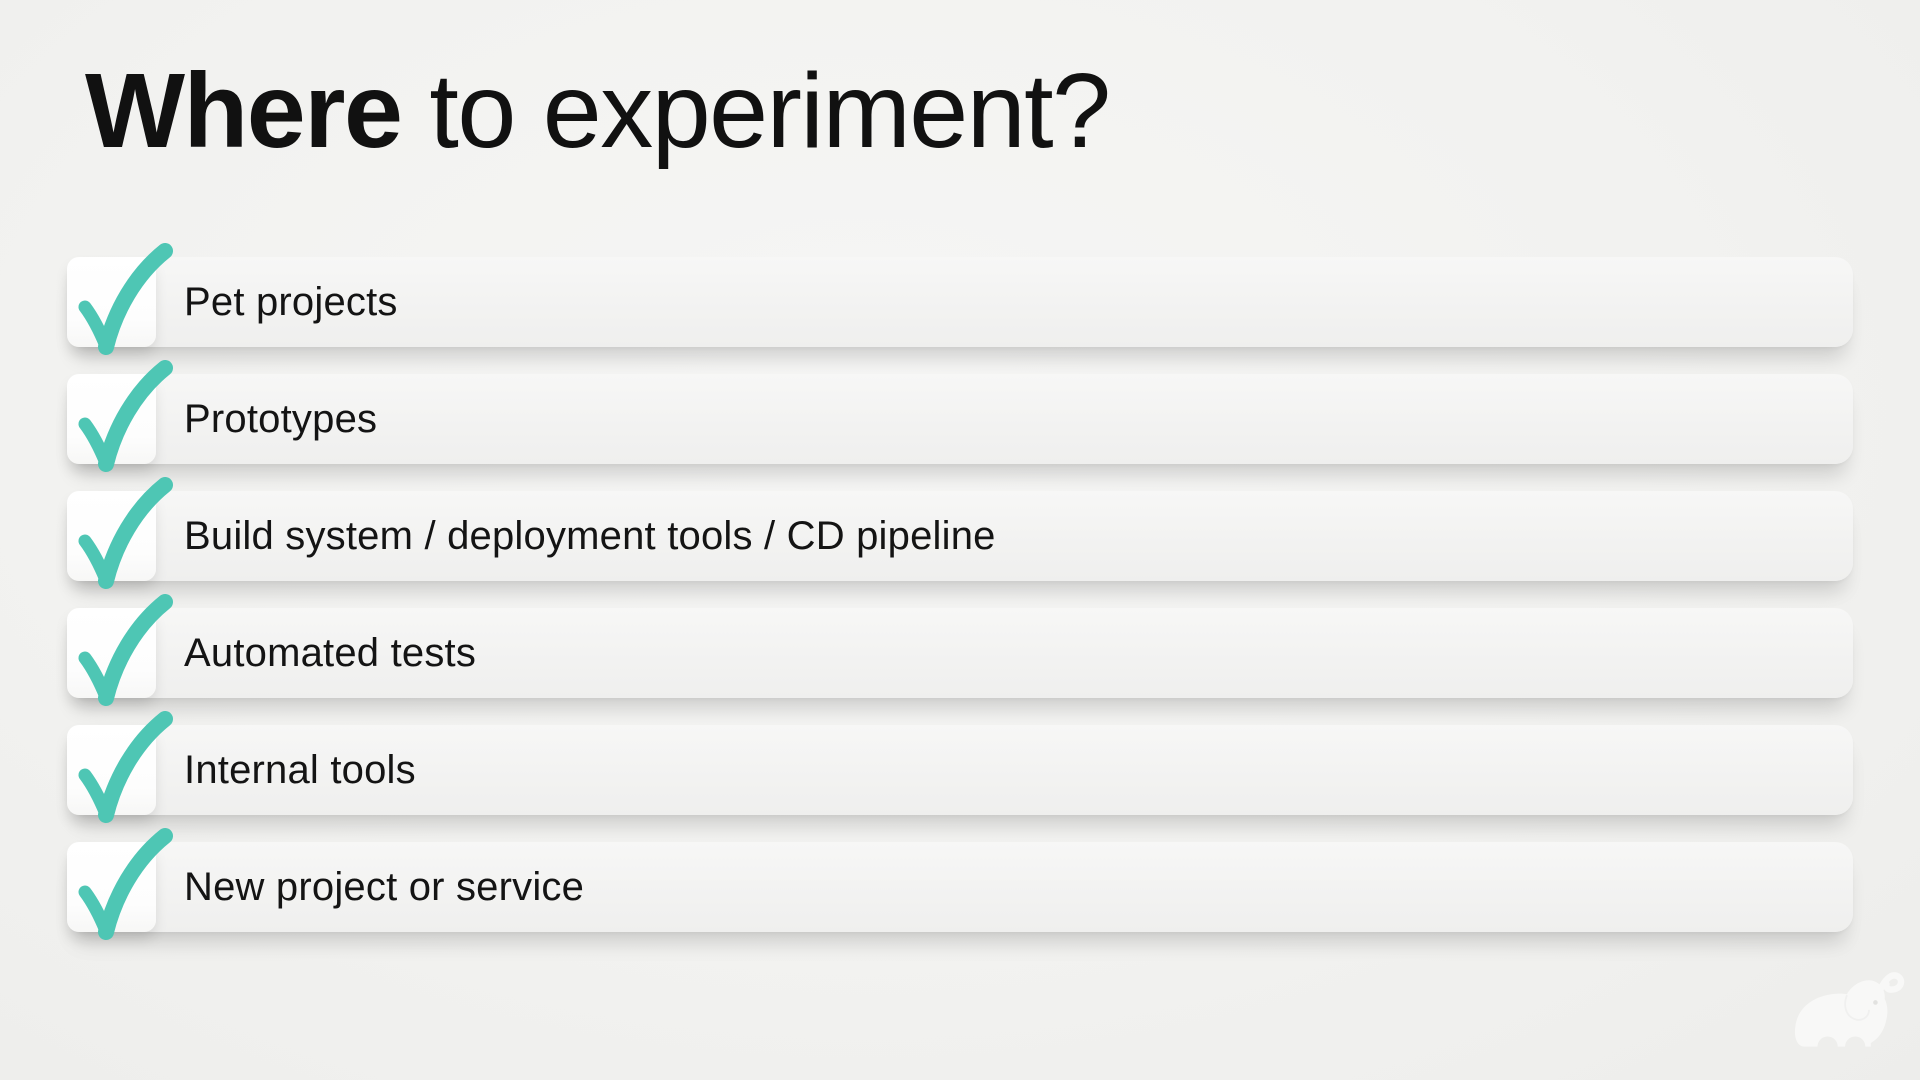  Describe the element at coordinates (244, 111) in the screenshot. I see `title-bold-part: Where` at that location.